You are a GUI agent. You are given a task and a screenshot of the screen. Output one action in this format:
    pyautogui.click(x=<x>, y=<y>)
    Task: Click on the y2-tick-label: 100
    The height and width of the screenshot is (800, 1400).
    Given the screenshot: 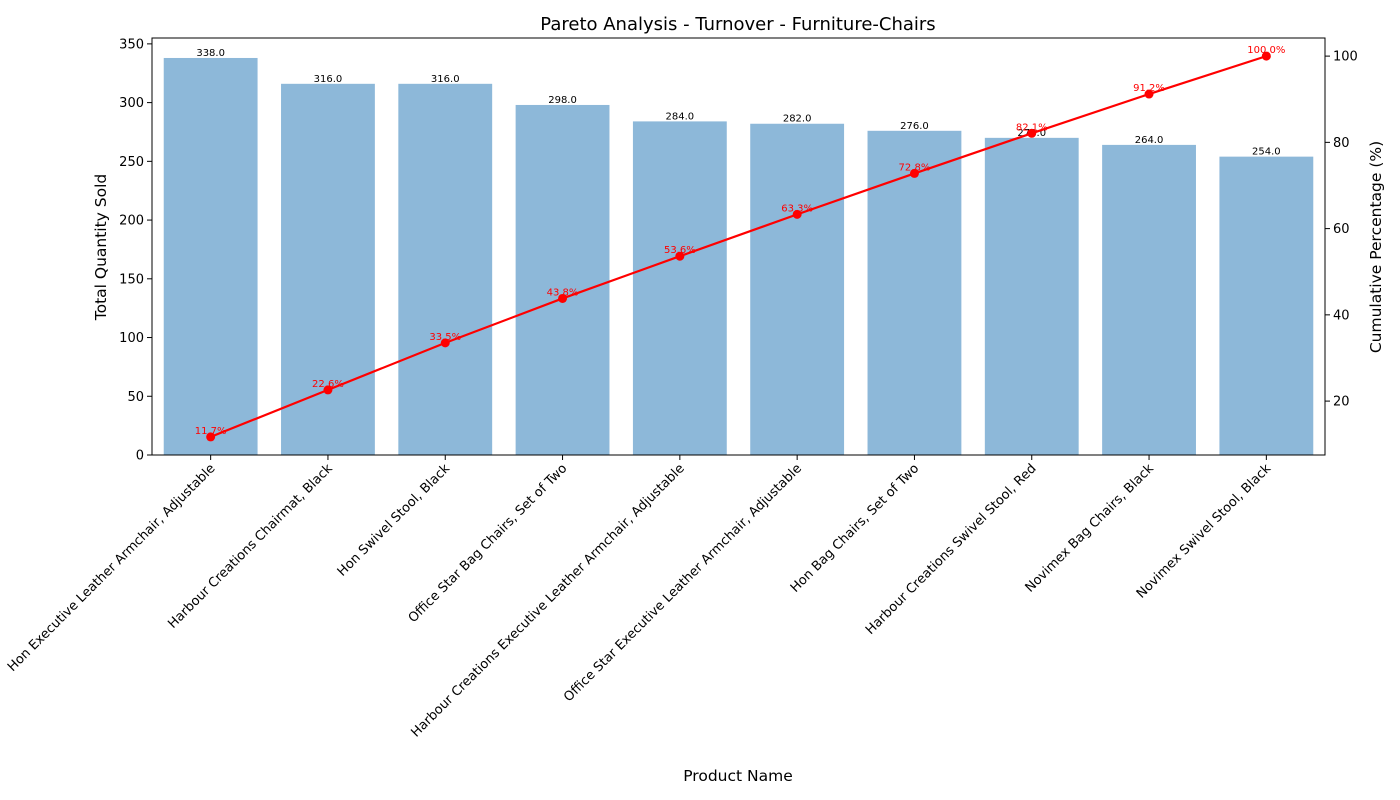 What is the action you would take?
    pyautogui.click(x=1345, y=57)
    